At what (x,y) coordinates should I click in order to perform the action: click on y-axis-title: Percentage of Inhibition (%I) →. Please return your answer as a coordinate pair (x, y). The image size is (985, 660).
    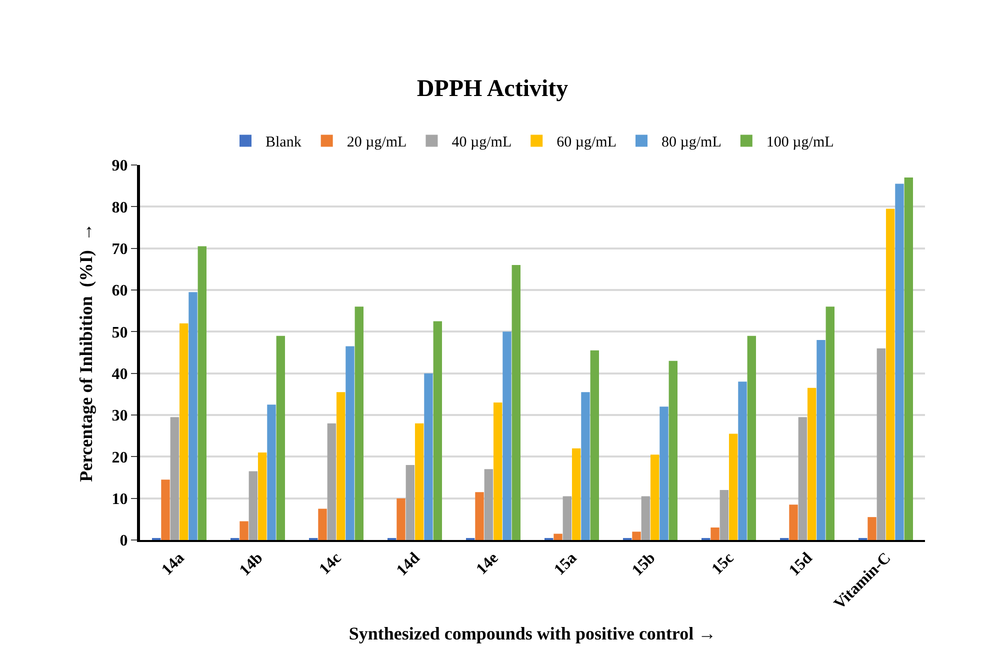
    Looking at the image, I should click on (86, 352).